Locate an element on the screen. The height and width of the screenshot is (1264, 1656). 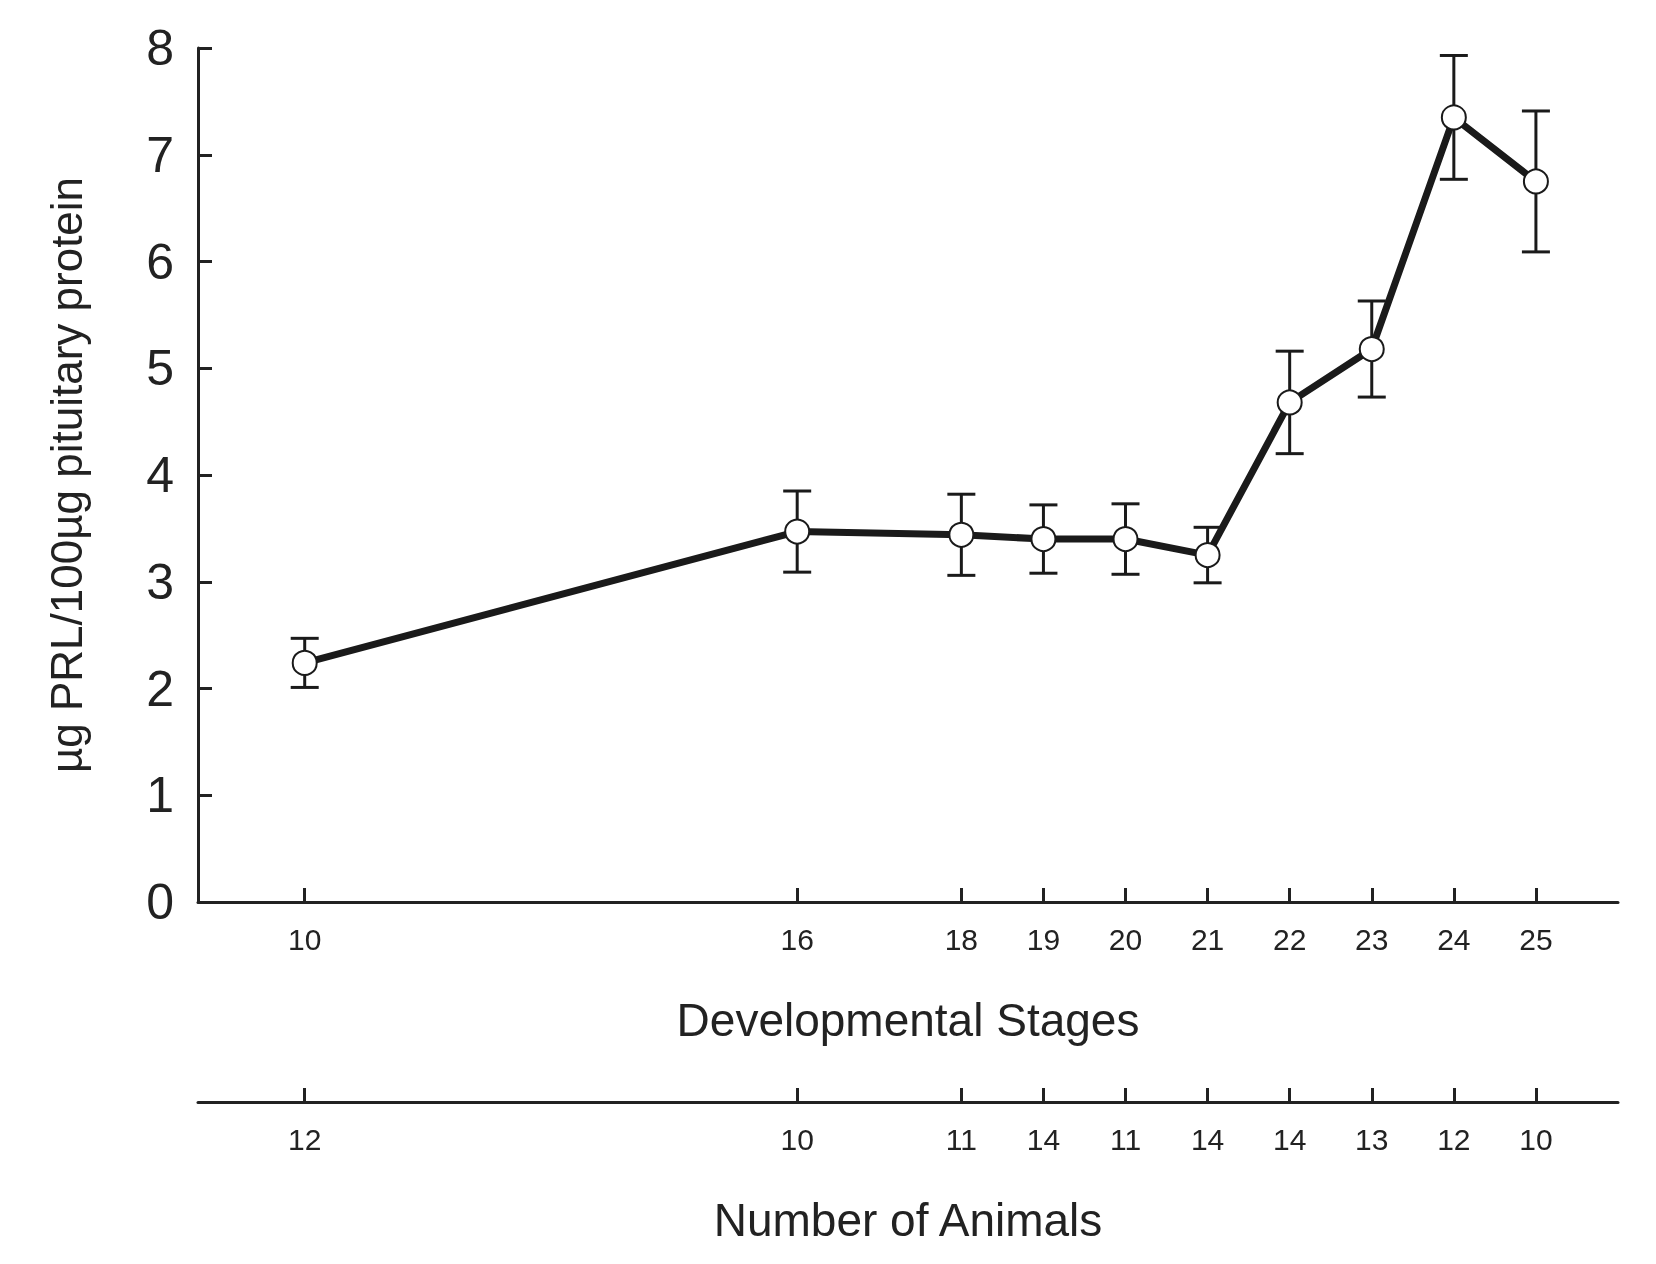
y-axis-title: µg PRL/100µg pituitary protein is located at coordinates (66, 475).